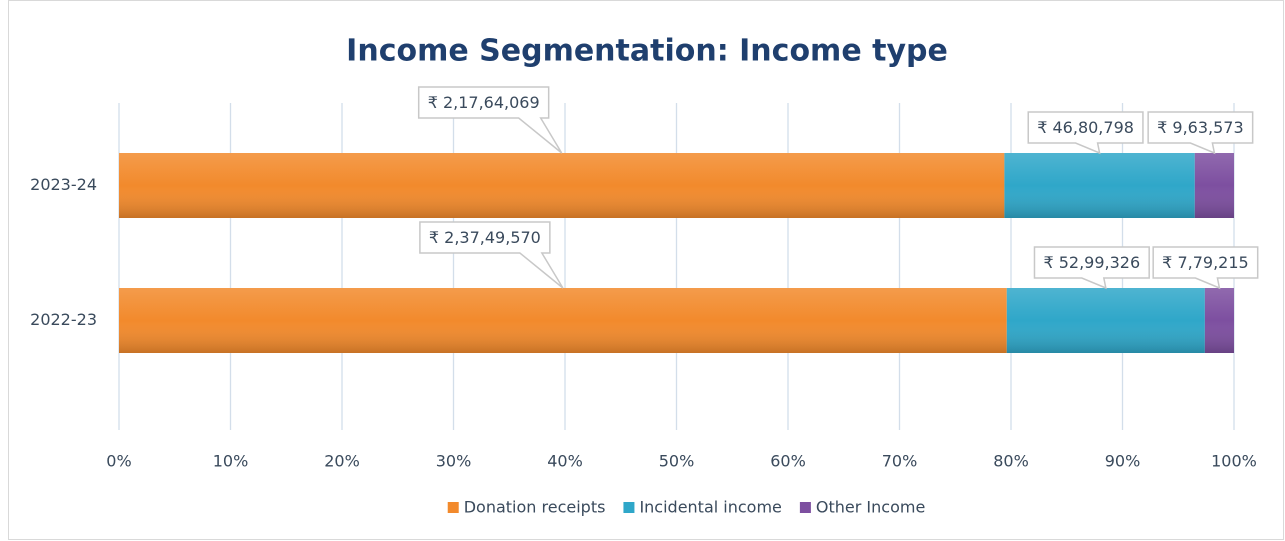  I want to click on x-tick-label: 30%, so click(454, 461).